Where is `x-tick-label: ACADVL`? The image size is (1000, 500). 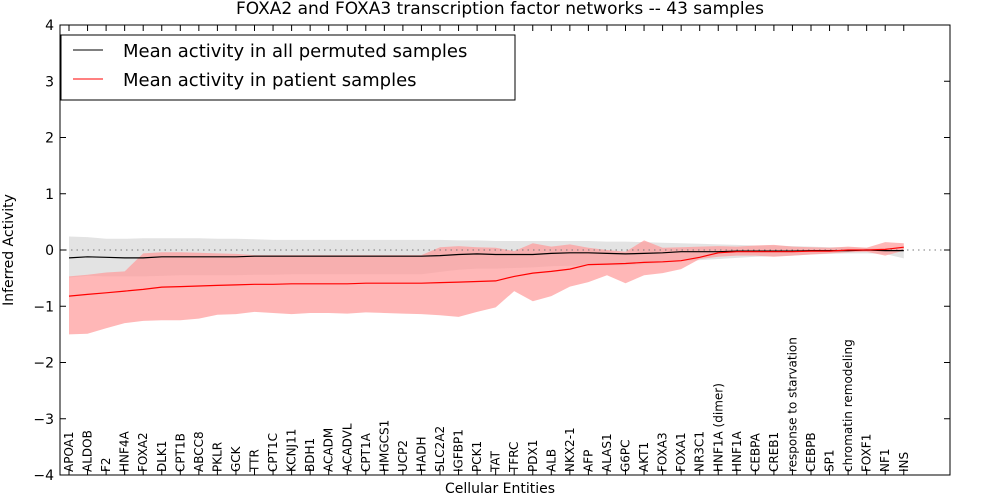
x-tick-label: ACADVL is located at coordinates (347, 447).